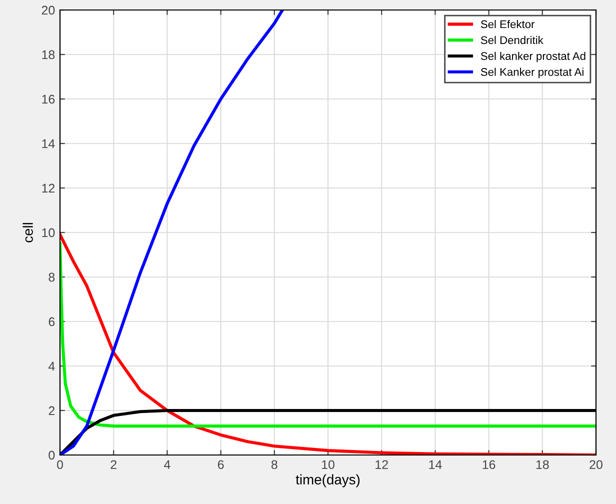  What do you see at coordinates (48, 55) in the screenshot?
I see `y-tick-label: 18` at bounding box center [48, 55].